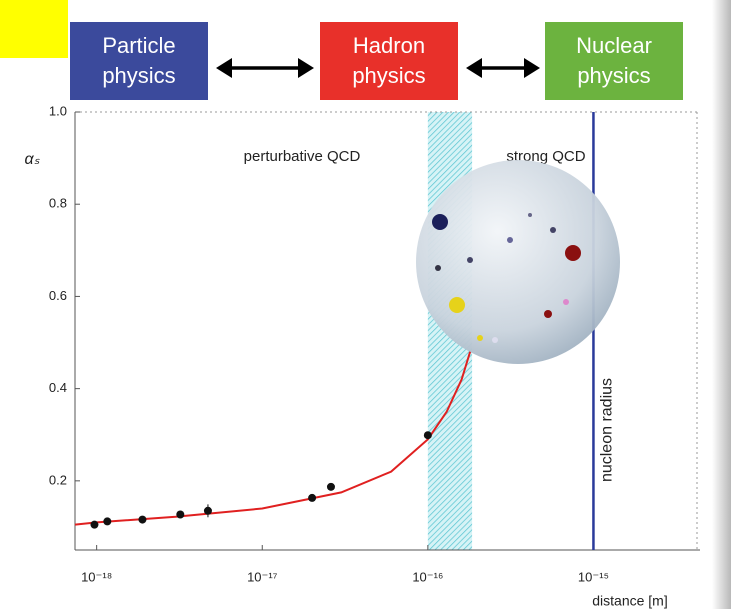 The image size is (731, 609). Describe the element at coordinates (58, 203) in the screenshot. I see `y-tick-label: 0.8` at that location.